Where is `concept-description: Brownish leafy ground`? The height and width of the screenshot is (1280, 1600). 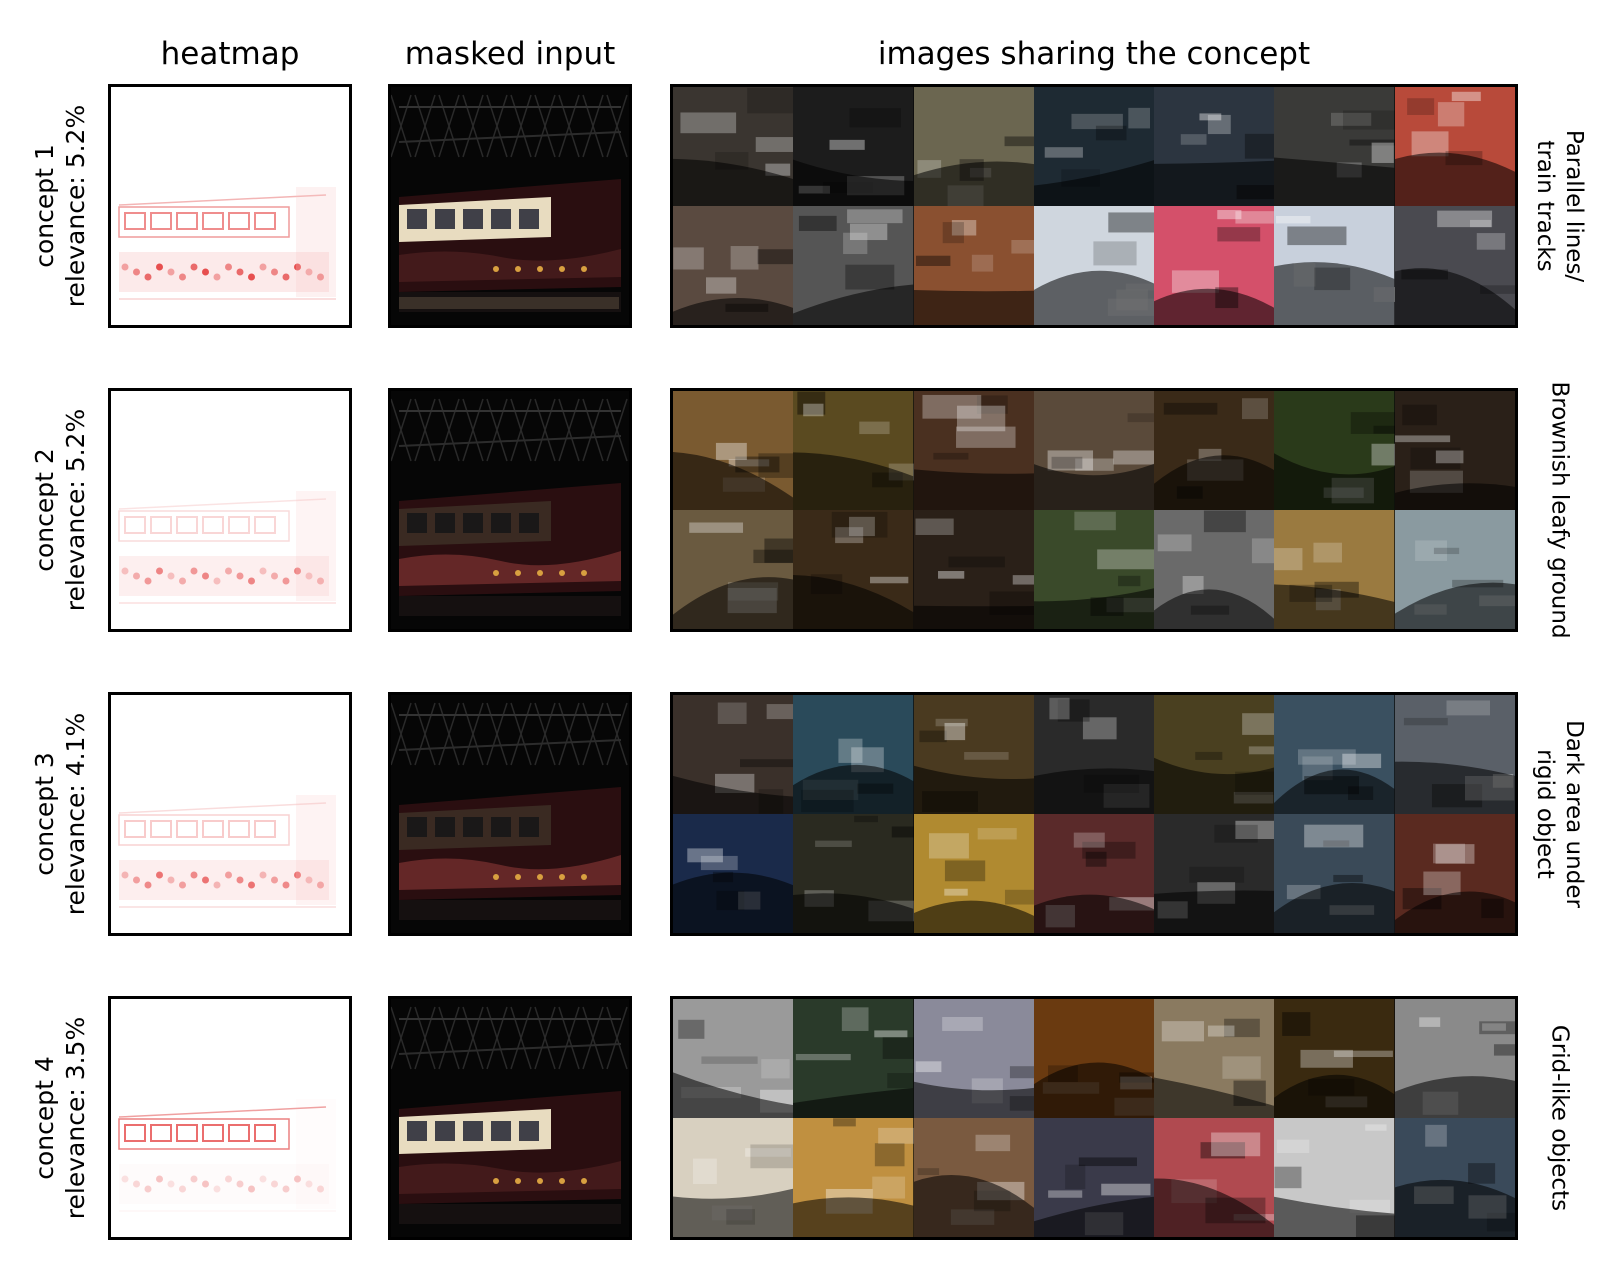
concept-description: Brownish leafy ground is located at coordinates (1559, 509).